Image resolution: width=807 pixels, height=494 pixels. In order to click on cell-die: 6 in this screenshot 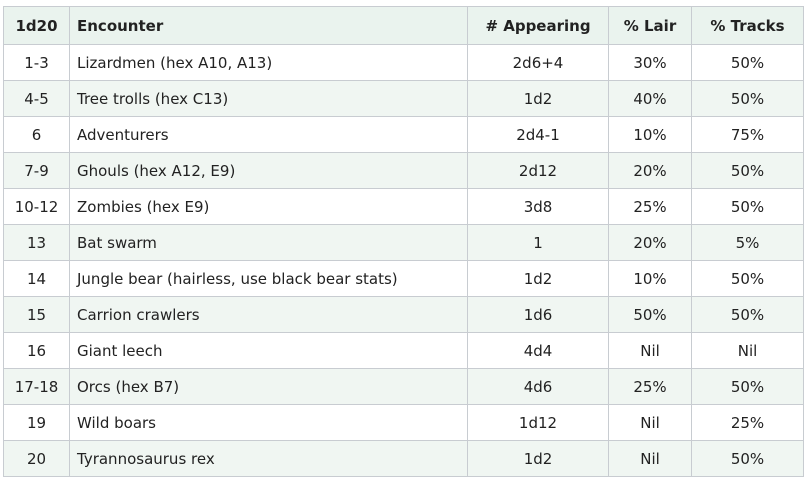, I will do `click(36, 134)`.